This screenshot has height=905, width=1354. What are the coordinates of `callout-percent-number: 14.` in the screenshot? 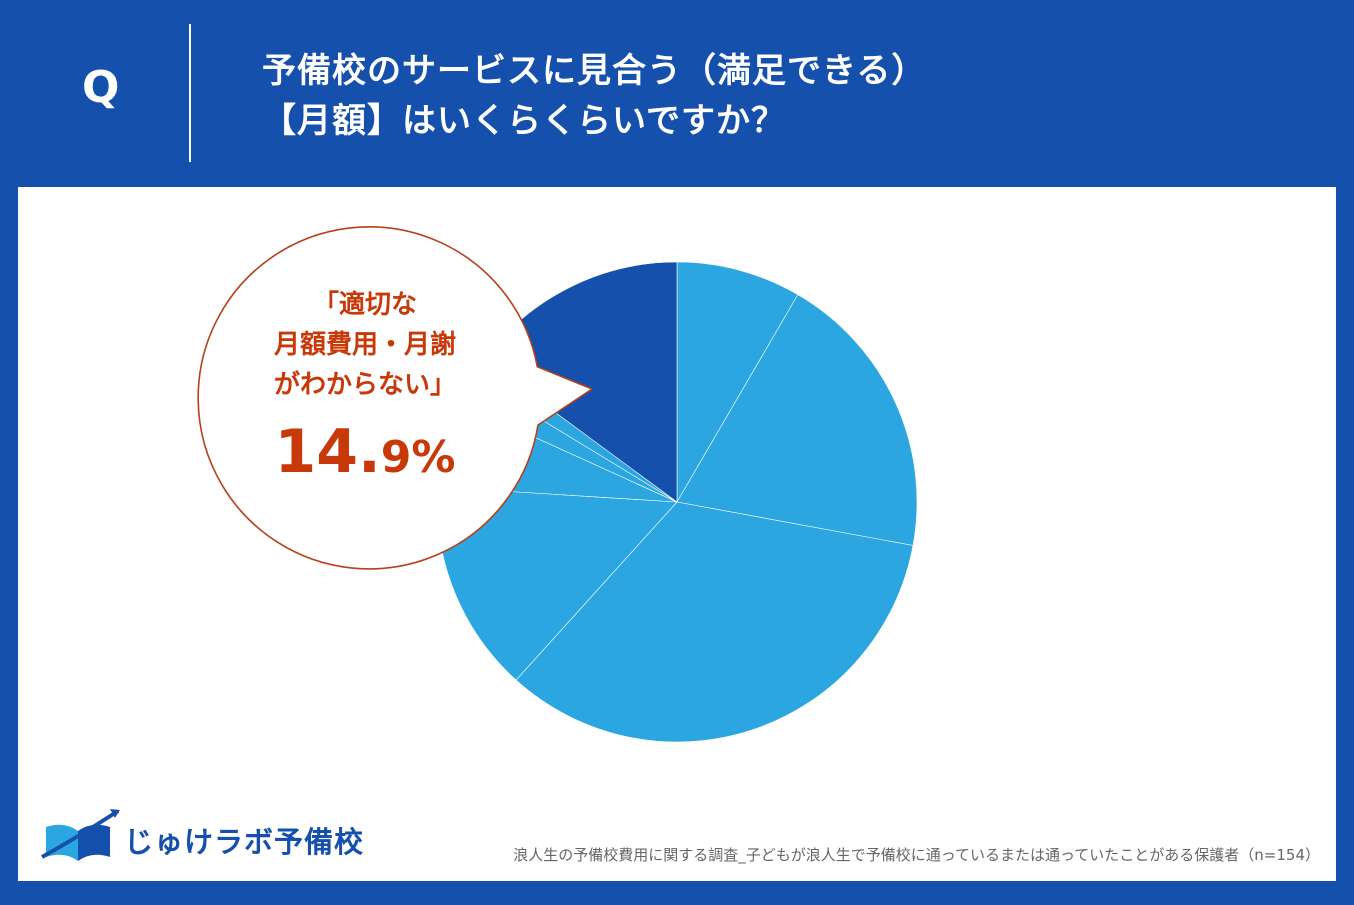 It's located at (327, 452).